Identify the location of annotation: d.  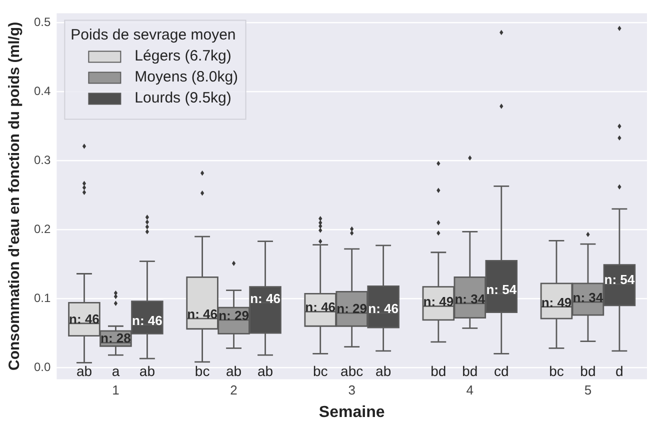
(620, 371).